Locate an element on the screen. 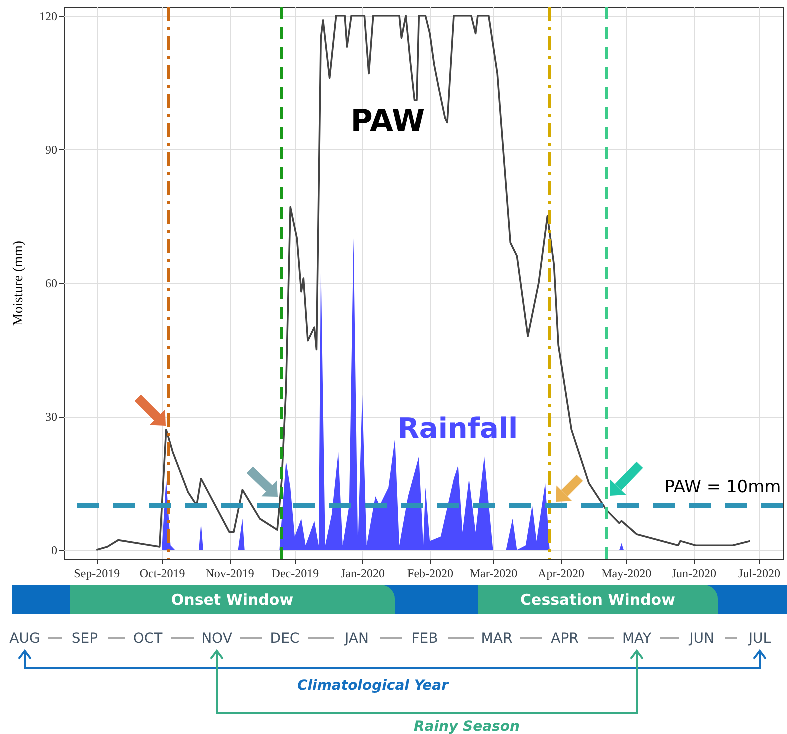  x-tick-label: Apr-2020 is located at coordinates (561, 573).